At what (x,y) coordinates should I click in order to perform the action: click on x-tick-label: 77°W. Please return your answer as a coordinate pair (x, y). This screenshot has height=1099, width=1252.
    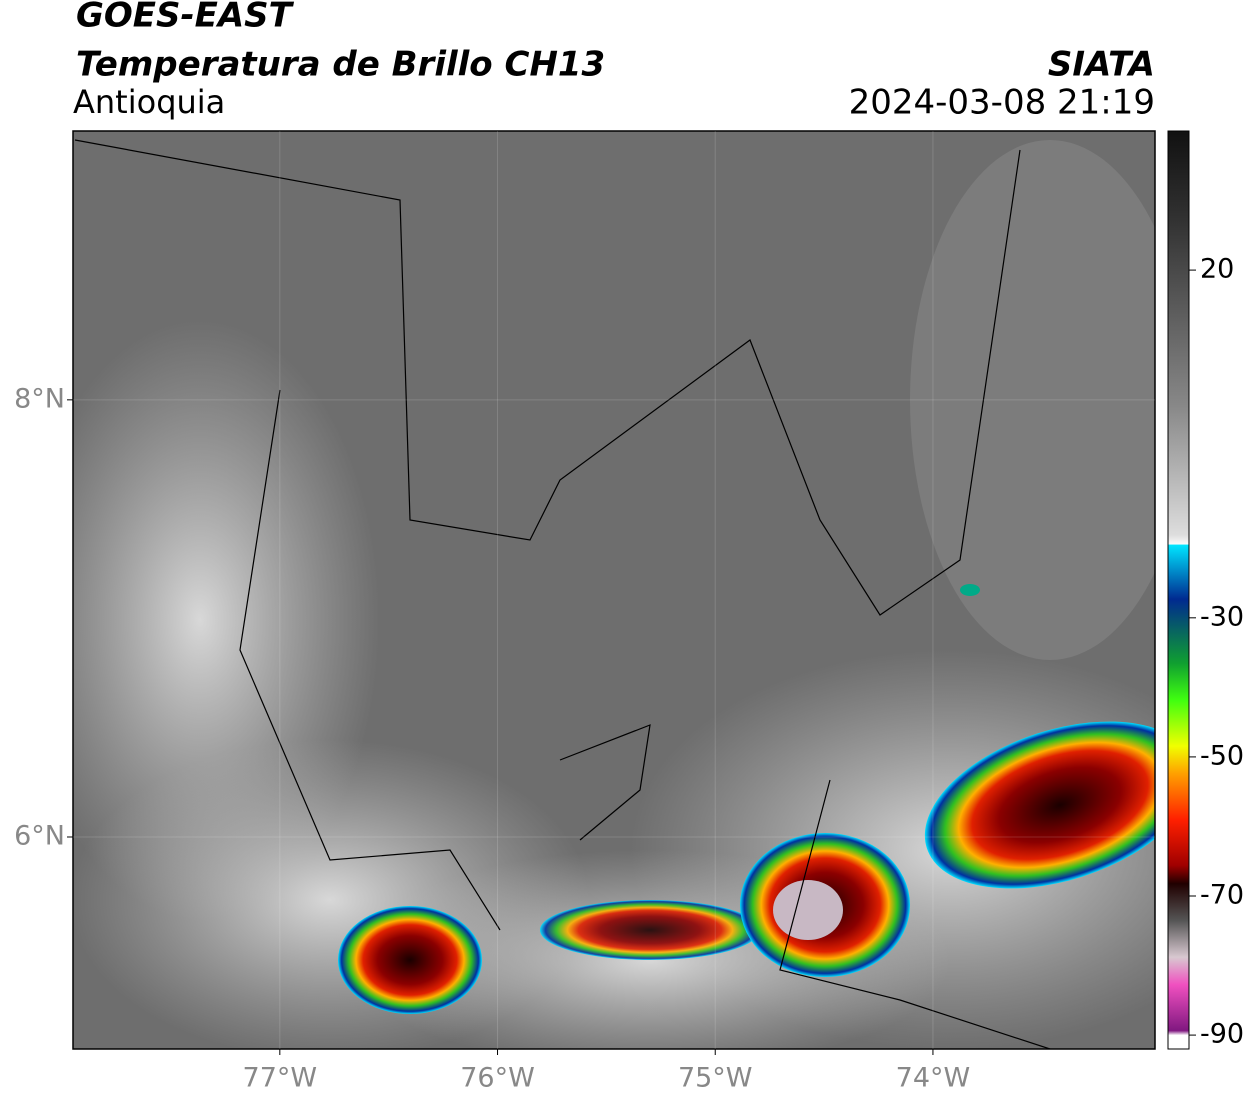
    Looking at the image, I should click on (280, 1078).